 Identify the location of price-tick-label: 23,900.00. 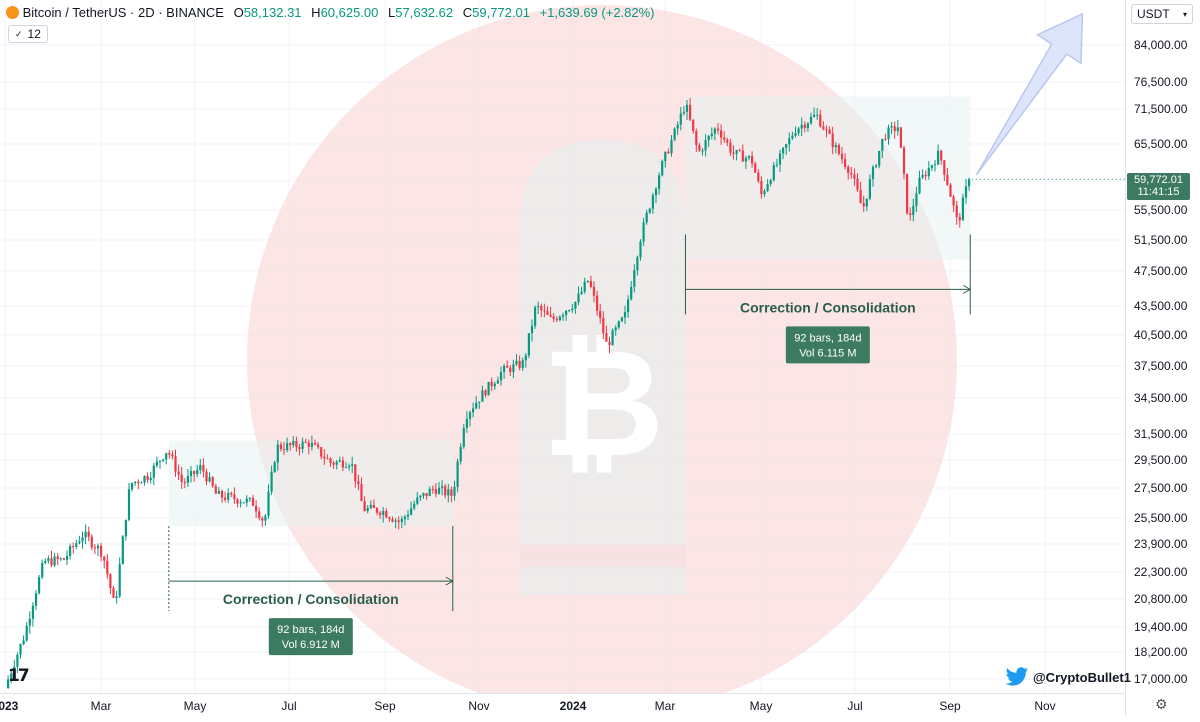
(1161, 544).